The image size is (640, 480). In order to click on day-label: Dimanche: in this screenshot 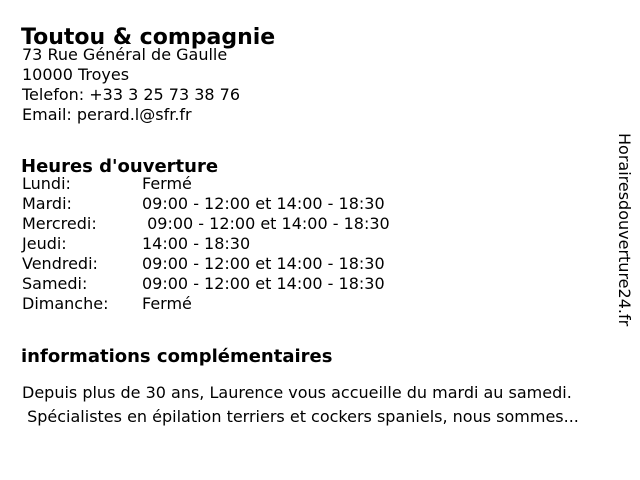, I will do `click(65, 303)`.